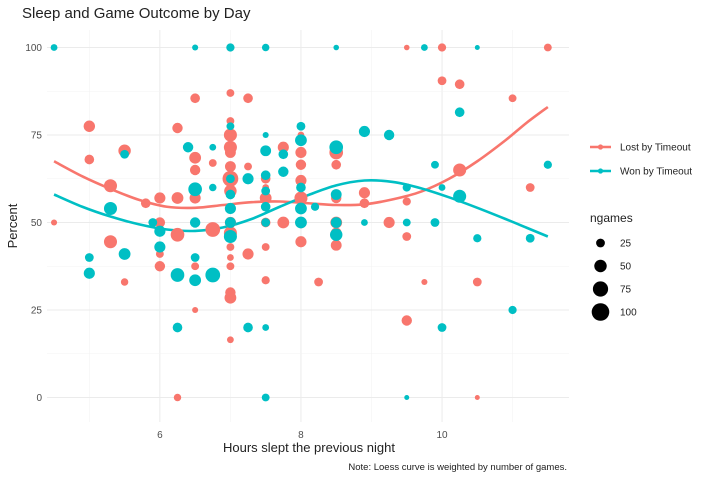 The width and height of the screenshot is (719, 480). What do you see at coordinates (611, 218) in the screenshot?
I see `size-legend-title: ngames` at bounding box center [611, 218].